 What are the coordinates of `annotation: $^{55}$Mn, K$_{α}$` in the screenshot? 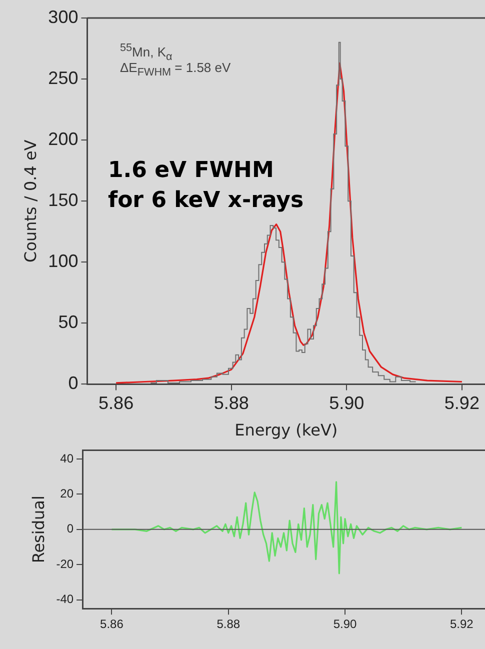 It's located at (146, 52).